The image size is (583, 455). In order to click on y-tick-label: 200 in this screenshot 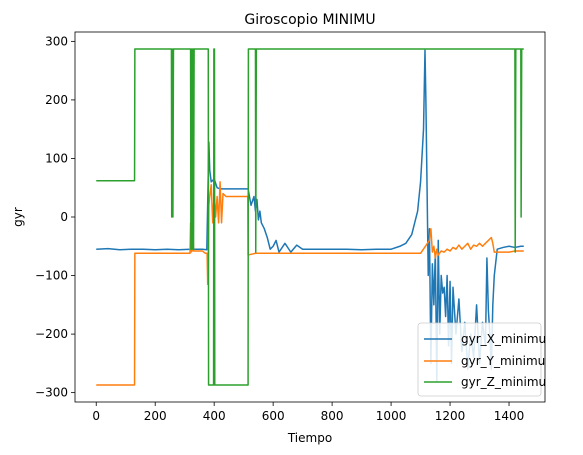, I will do `click(56, 100)`.